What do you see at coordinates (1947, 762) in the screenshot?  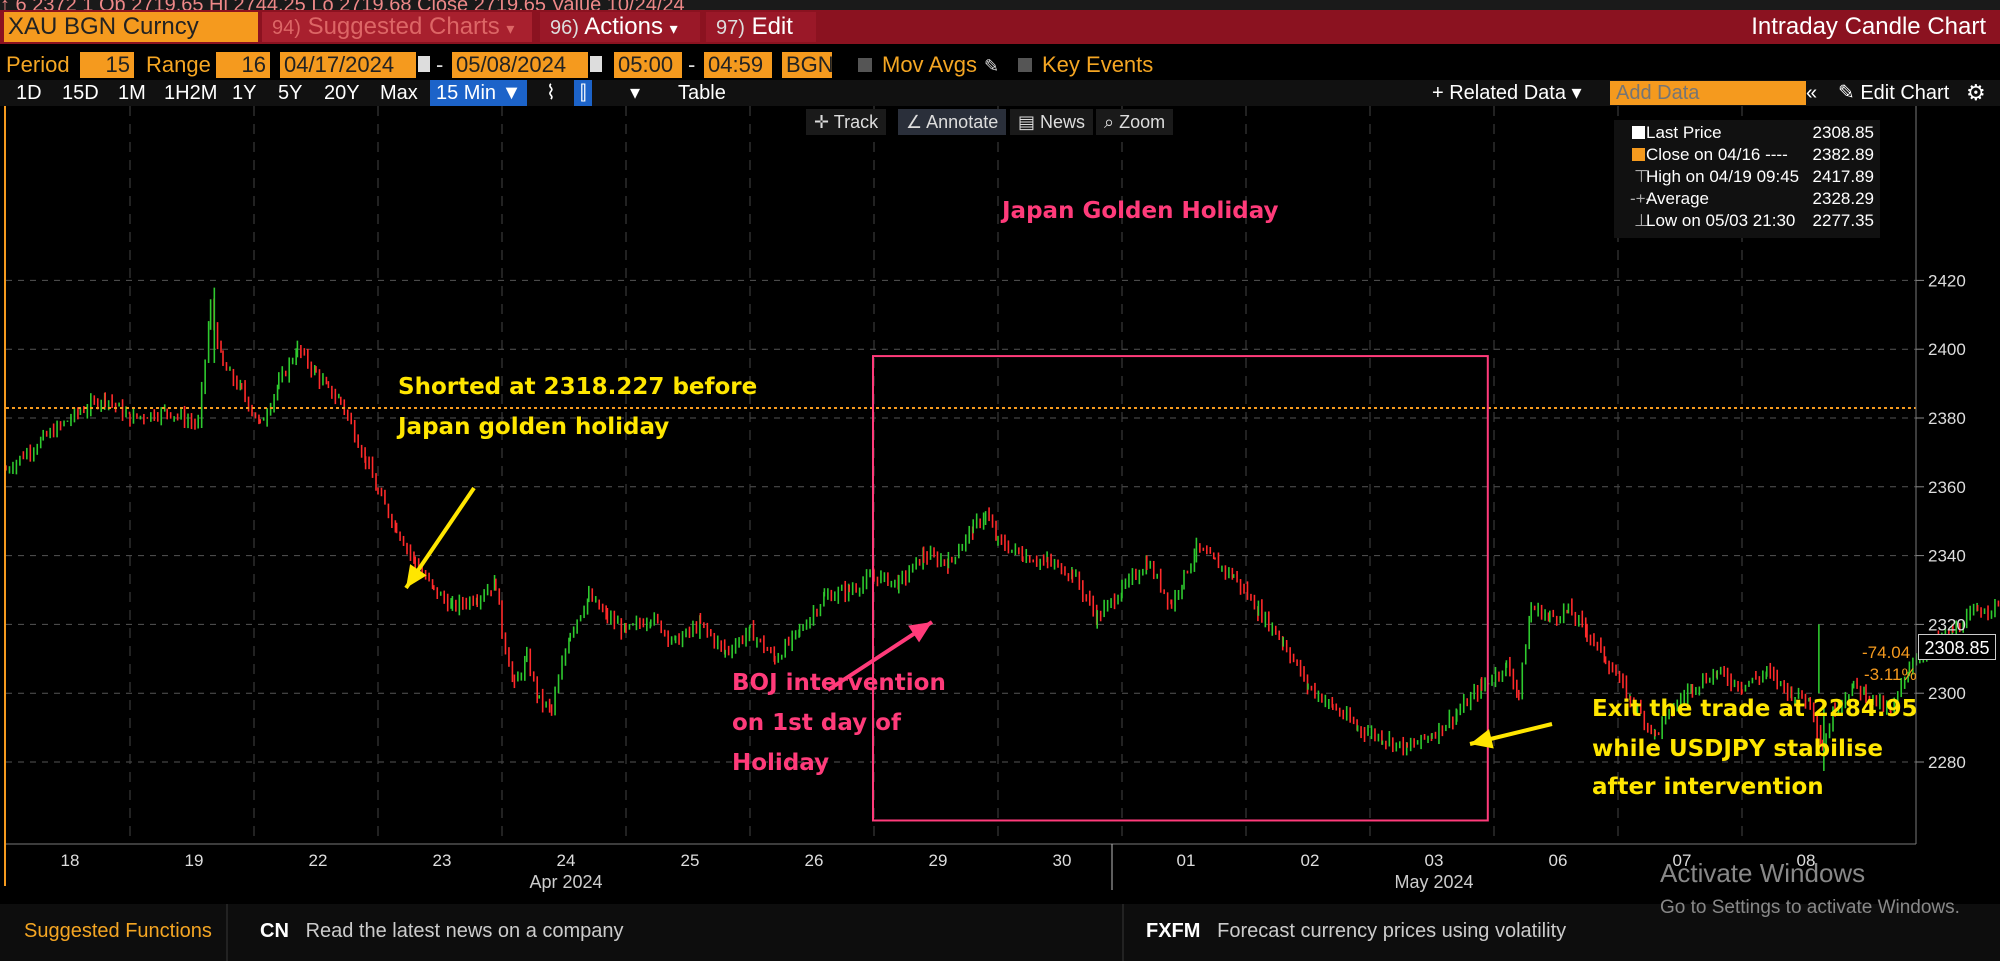 I see `y-tick-label: 2280` at bounding box center [1947, 762].